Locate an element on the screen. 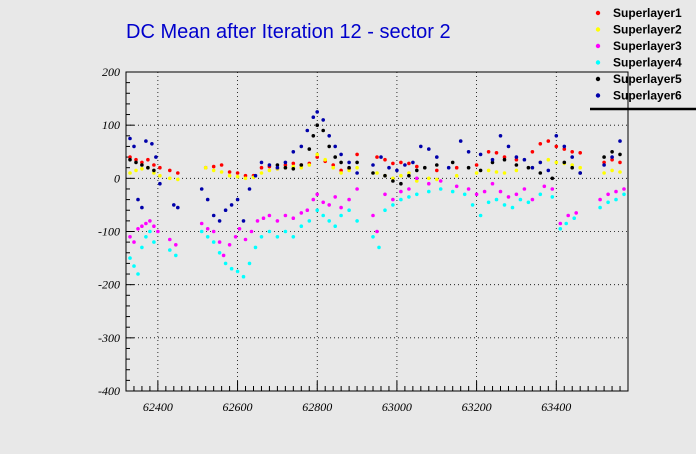 The height and width of the screenshot is (454, 696). x-tick-label: 62800 is located at coordinates (317, 407).